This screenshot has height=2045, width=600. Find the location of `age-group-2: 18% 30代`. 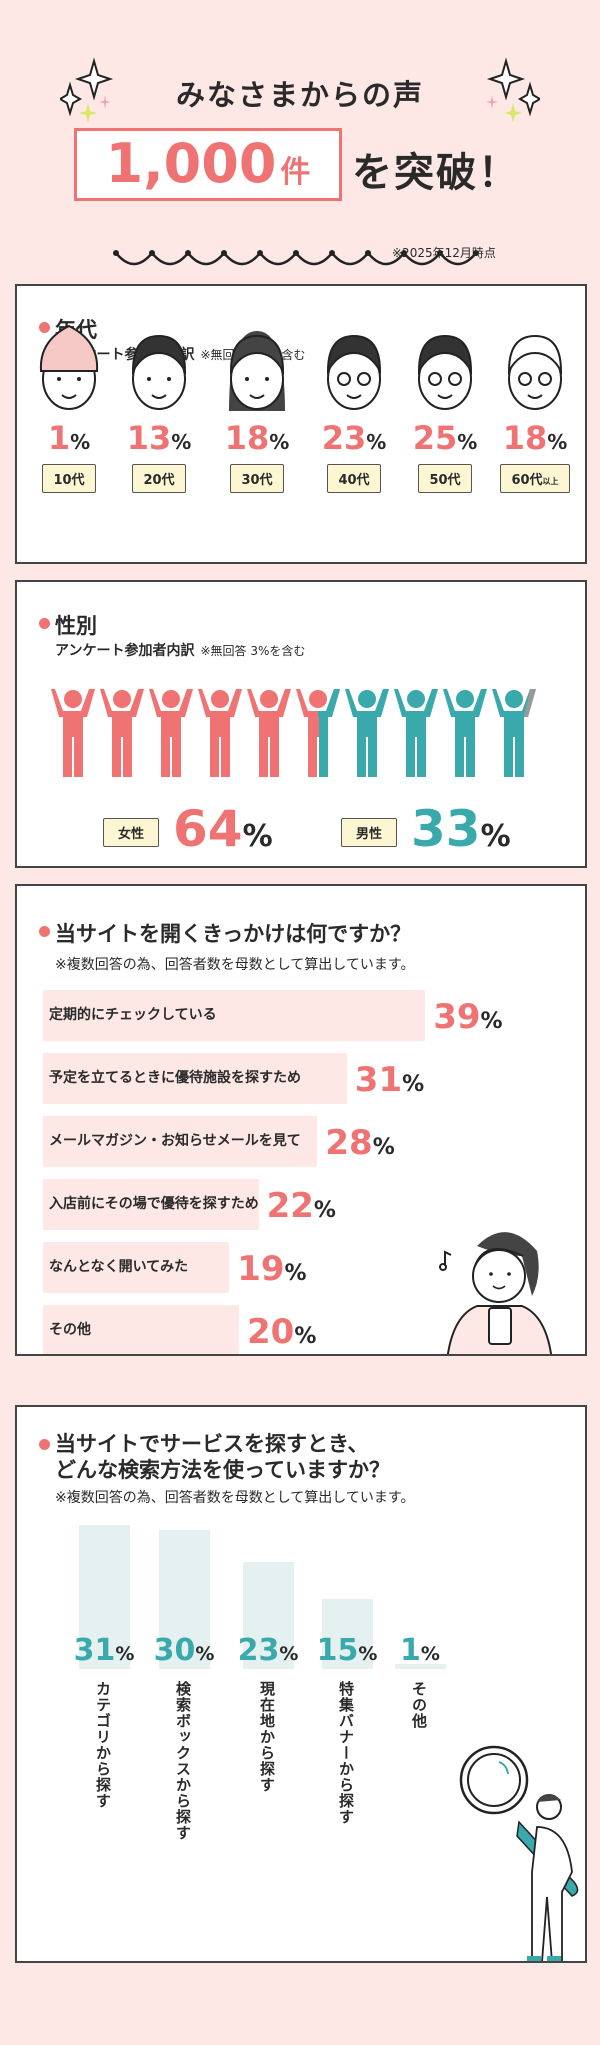

age-group-2: 18% 30代 is located at coordinates (257, 407).